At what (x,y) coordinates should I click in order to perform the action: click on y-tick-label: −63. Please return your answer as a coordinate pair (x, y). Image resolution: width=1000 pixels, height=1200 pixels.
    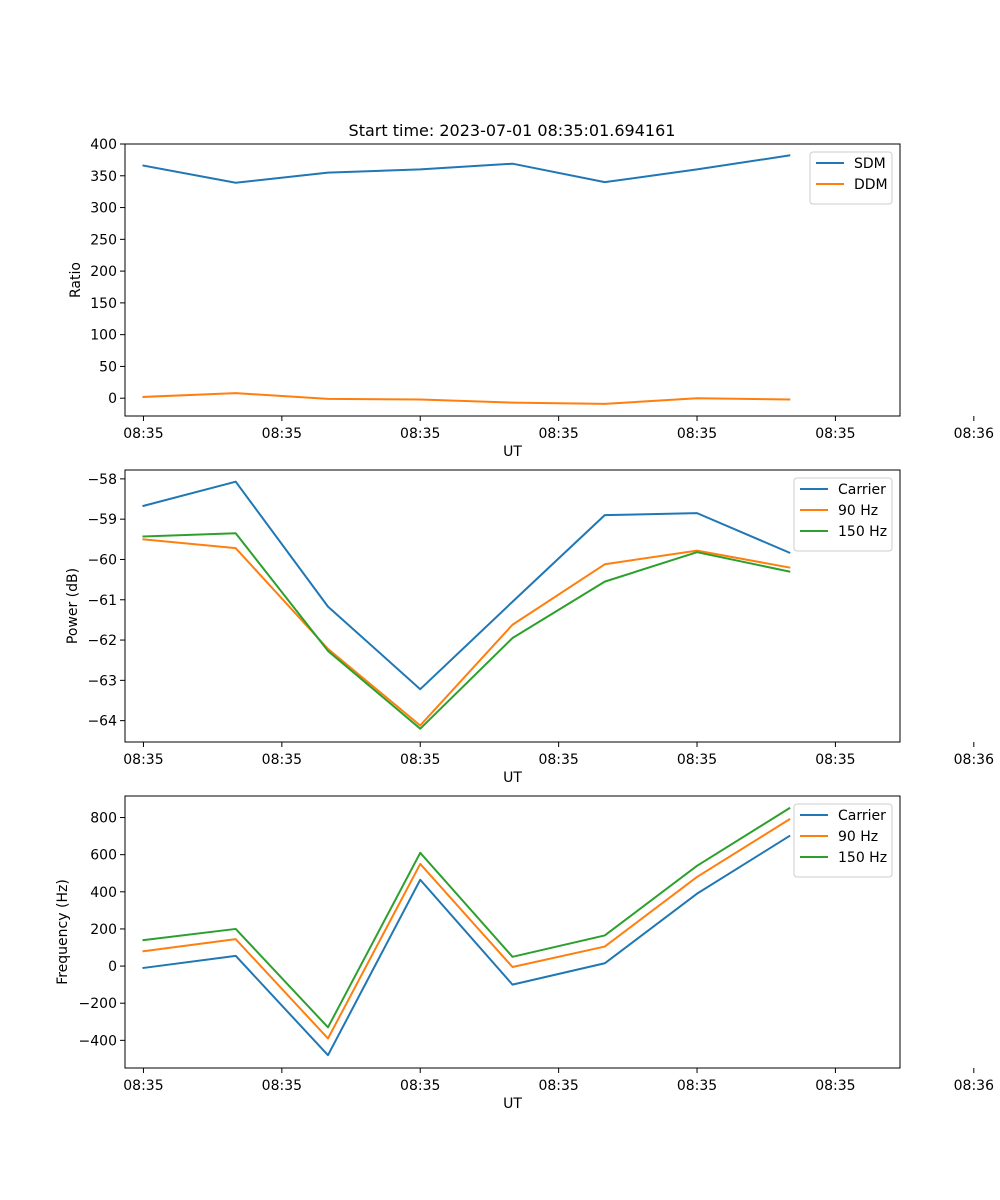
    Looking at the image, I should click on (102, 681).